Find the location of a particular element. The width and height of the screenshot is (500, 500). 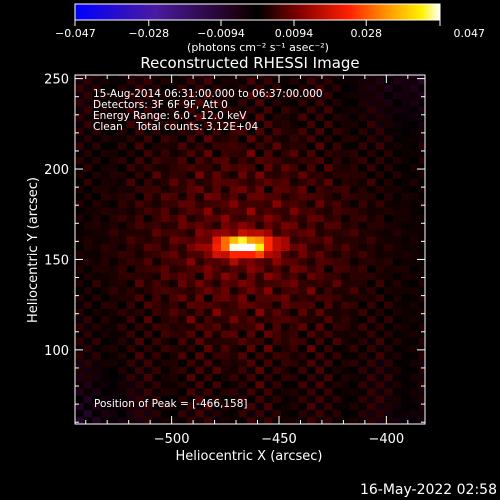

colorbar-ticks: −0.047 −0.028 −0.0094 0.0094 0.028 0.047 is located at coordinates (270, 30).